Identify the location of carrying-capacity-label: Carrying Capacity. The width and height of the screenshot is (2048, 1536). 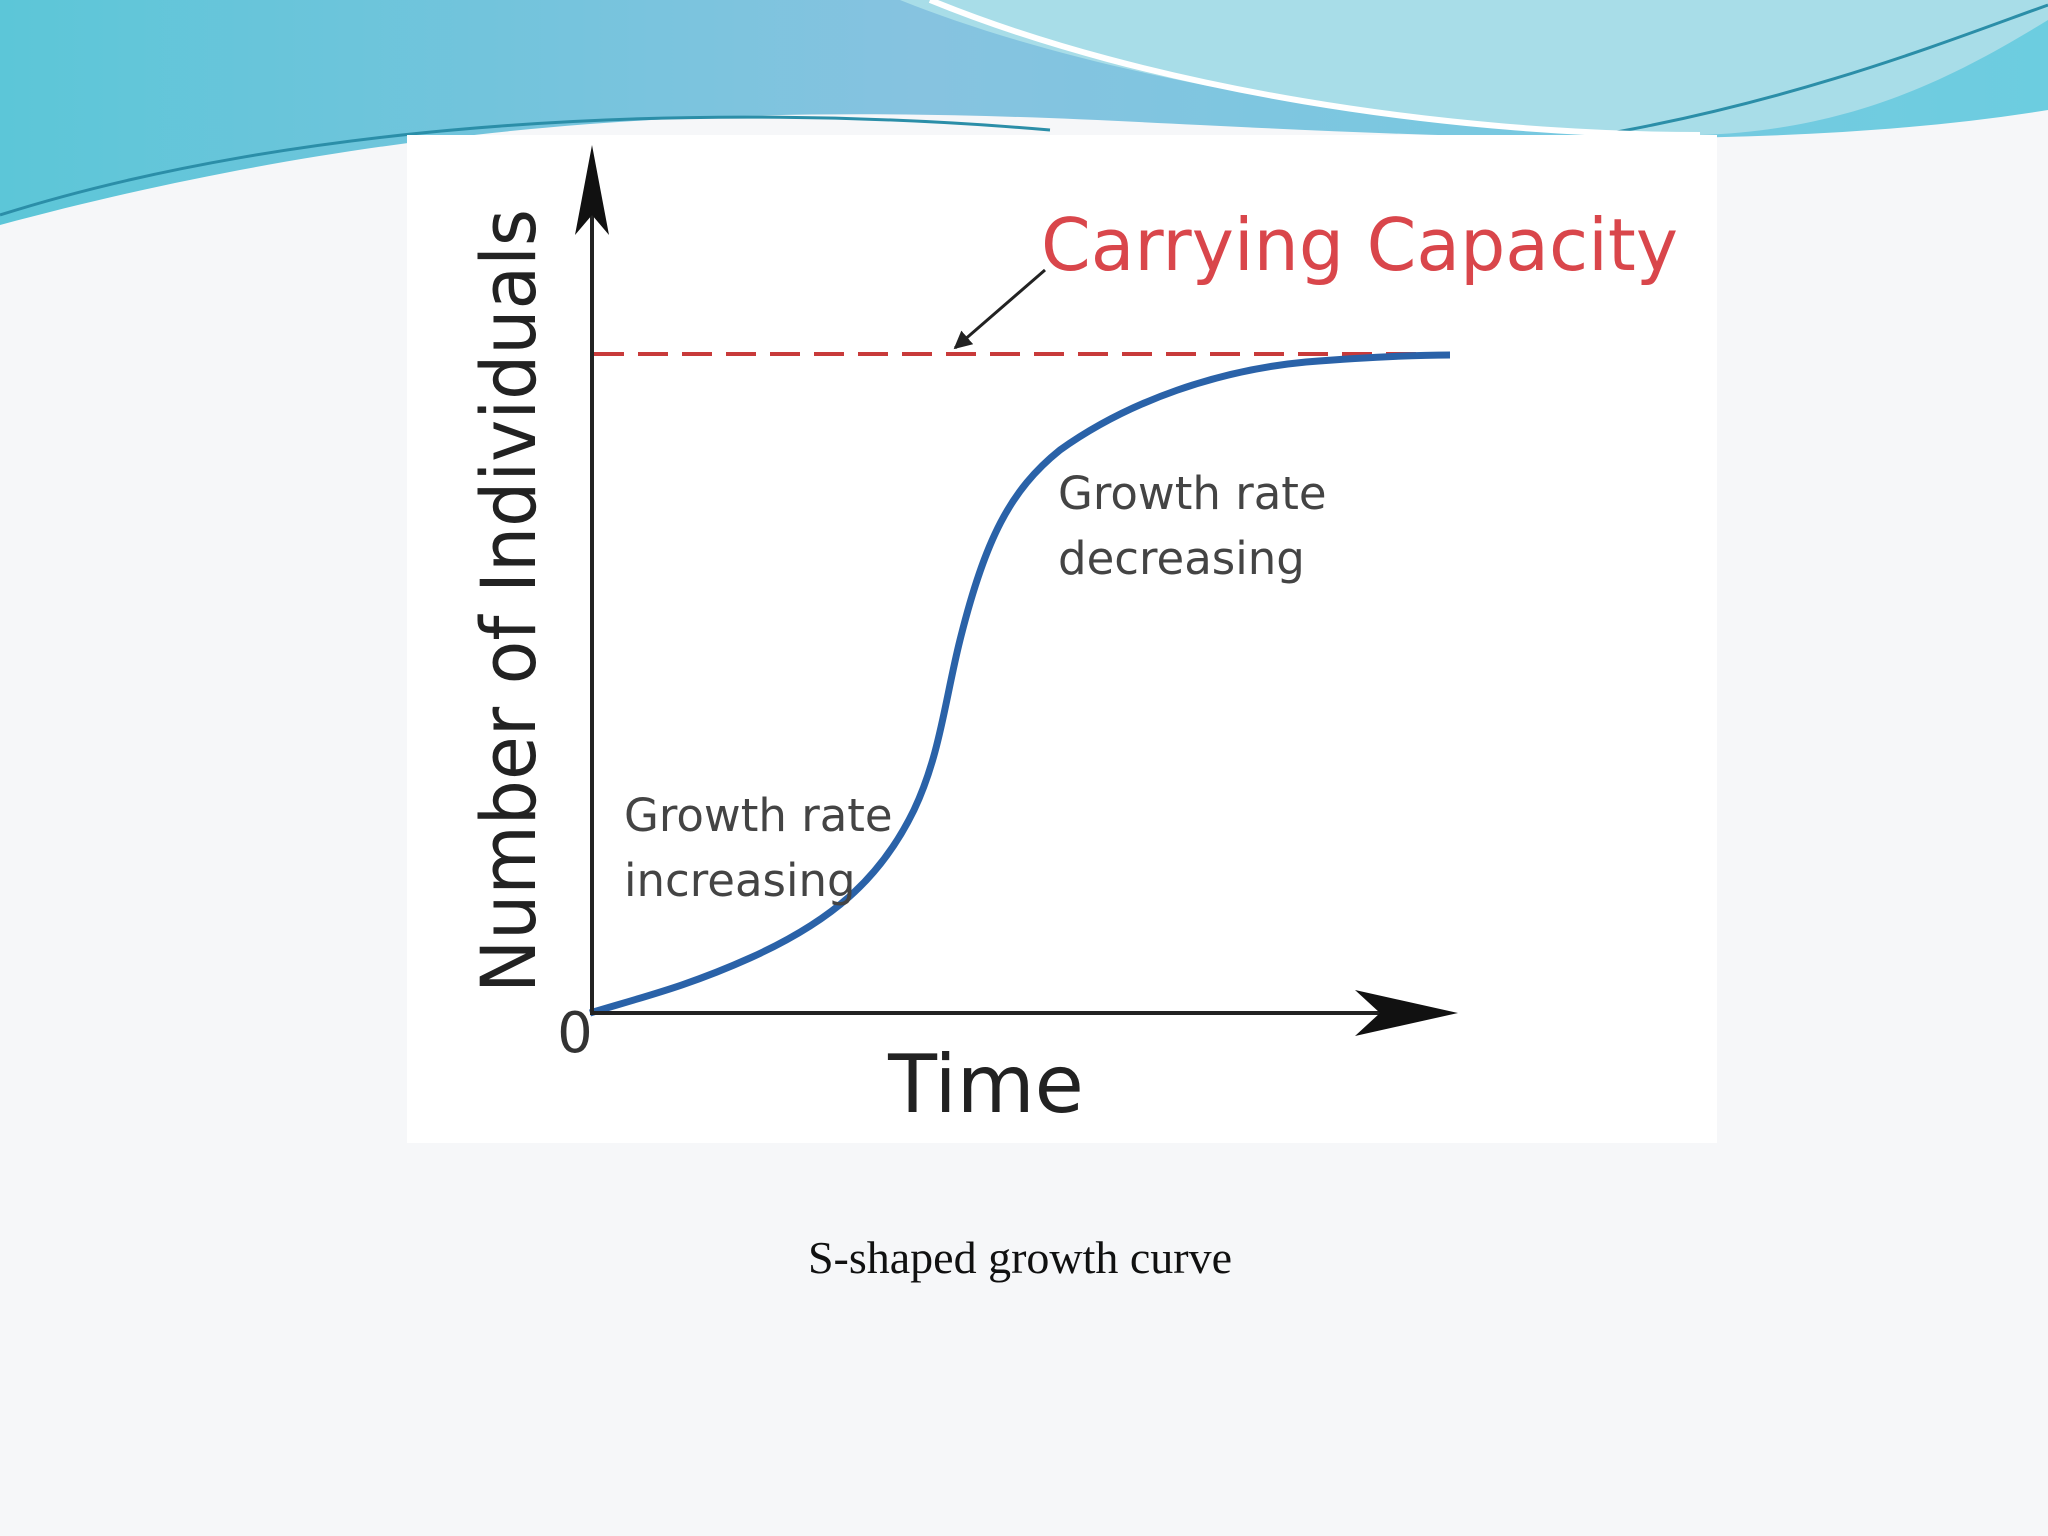
(1359, 245).